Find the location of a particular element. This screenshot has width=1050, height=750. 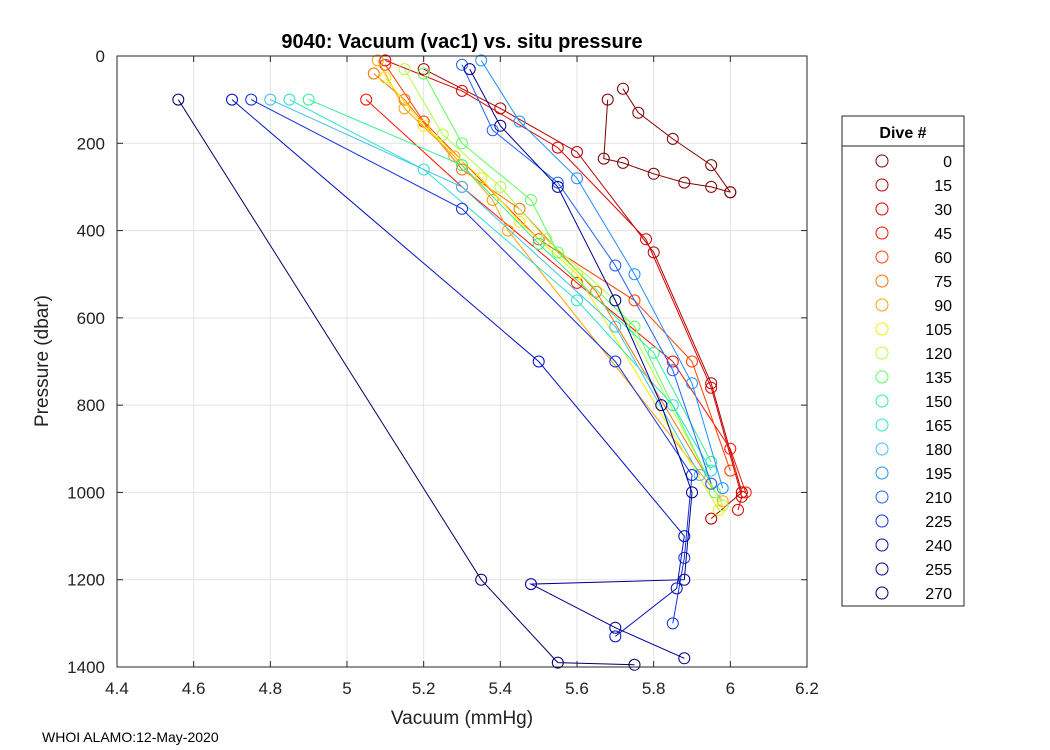

legend-label: 270 is located at coordinates (938, 594).